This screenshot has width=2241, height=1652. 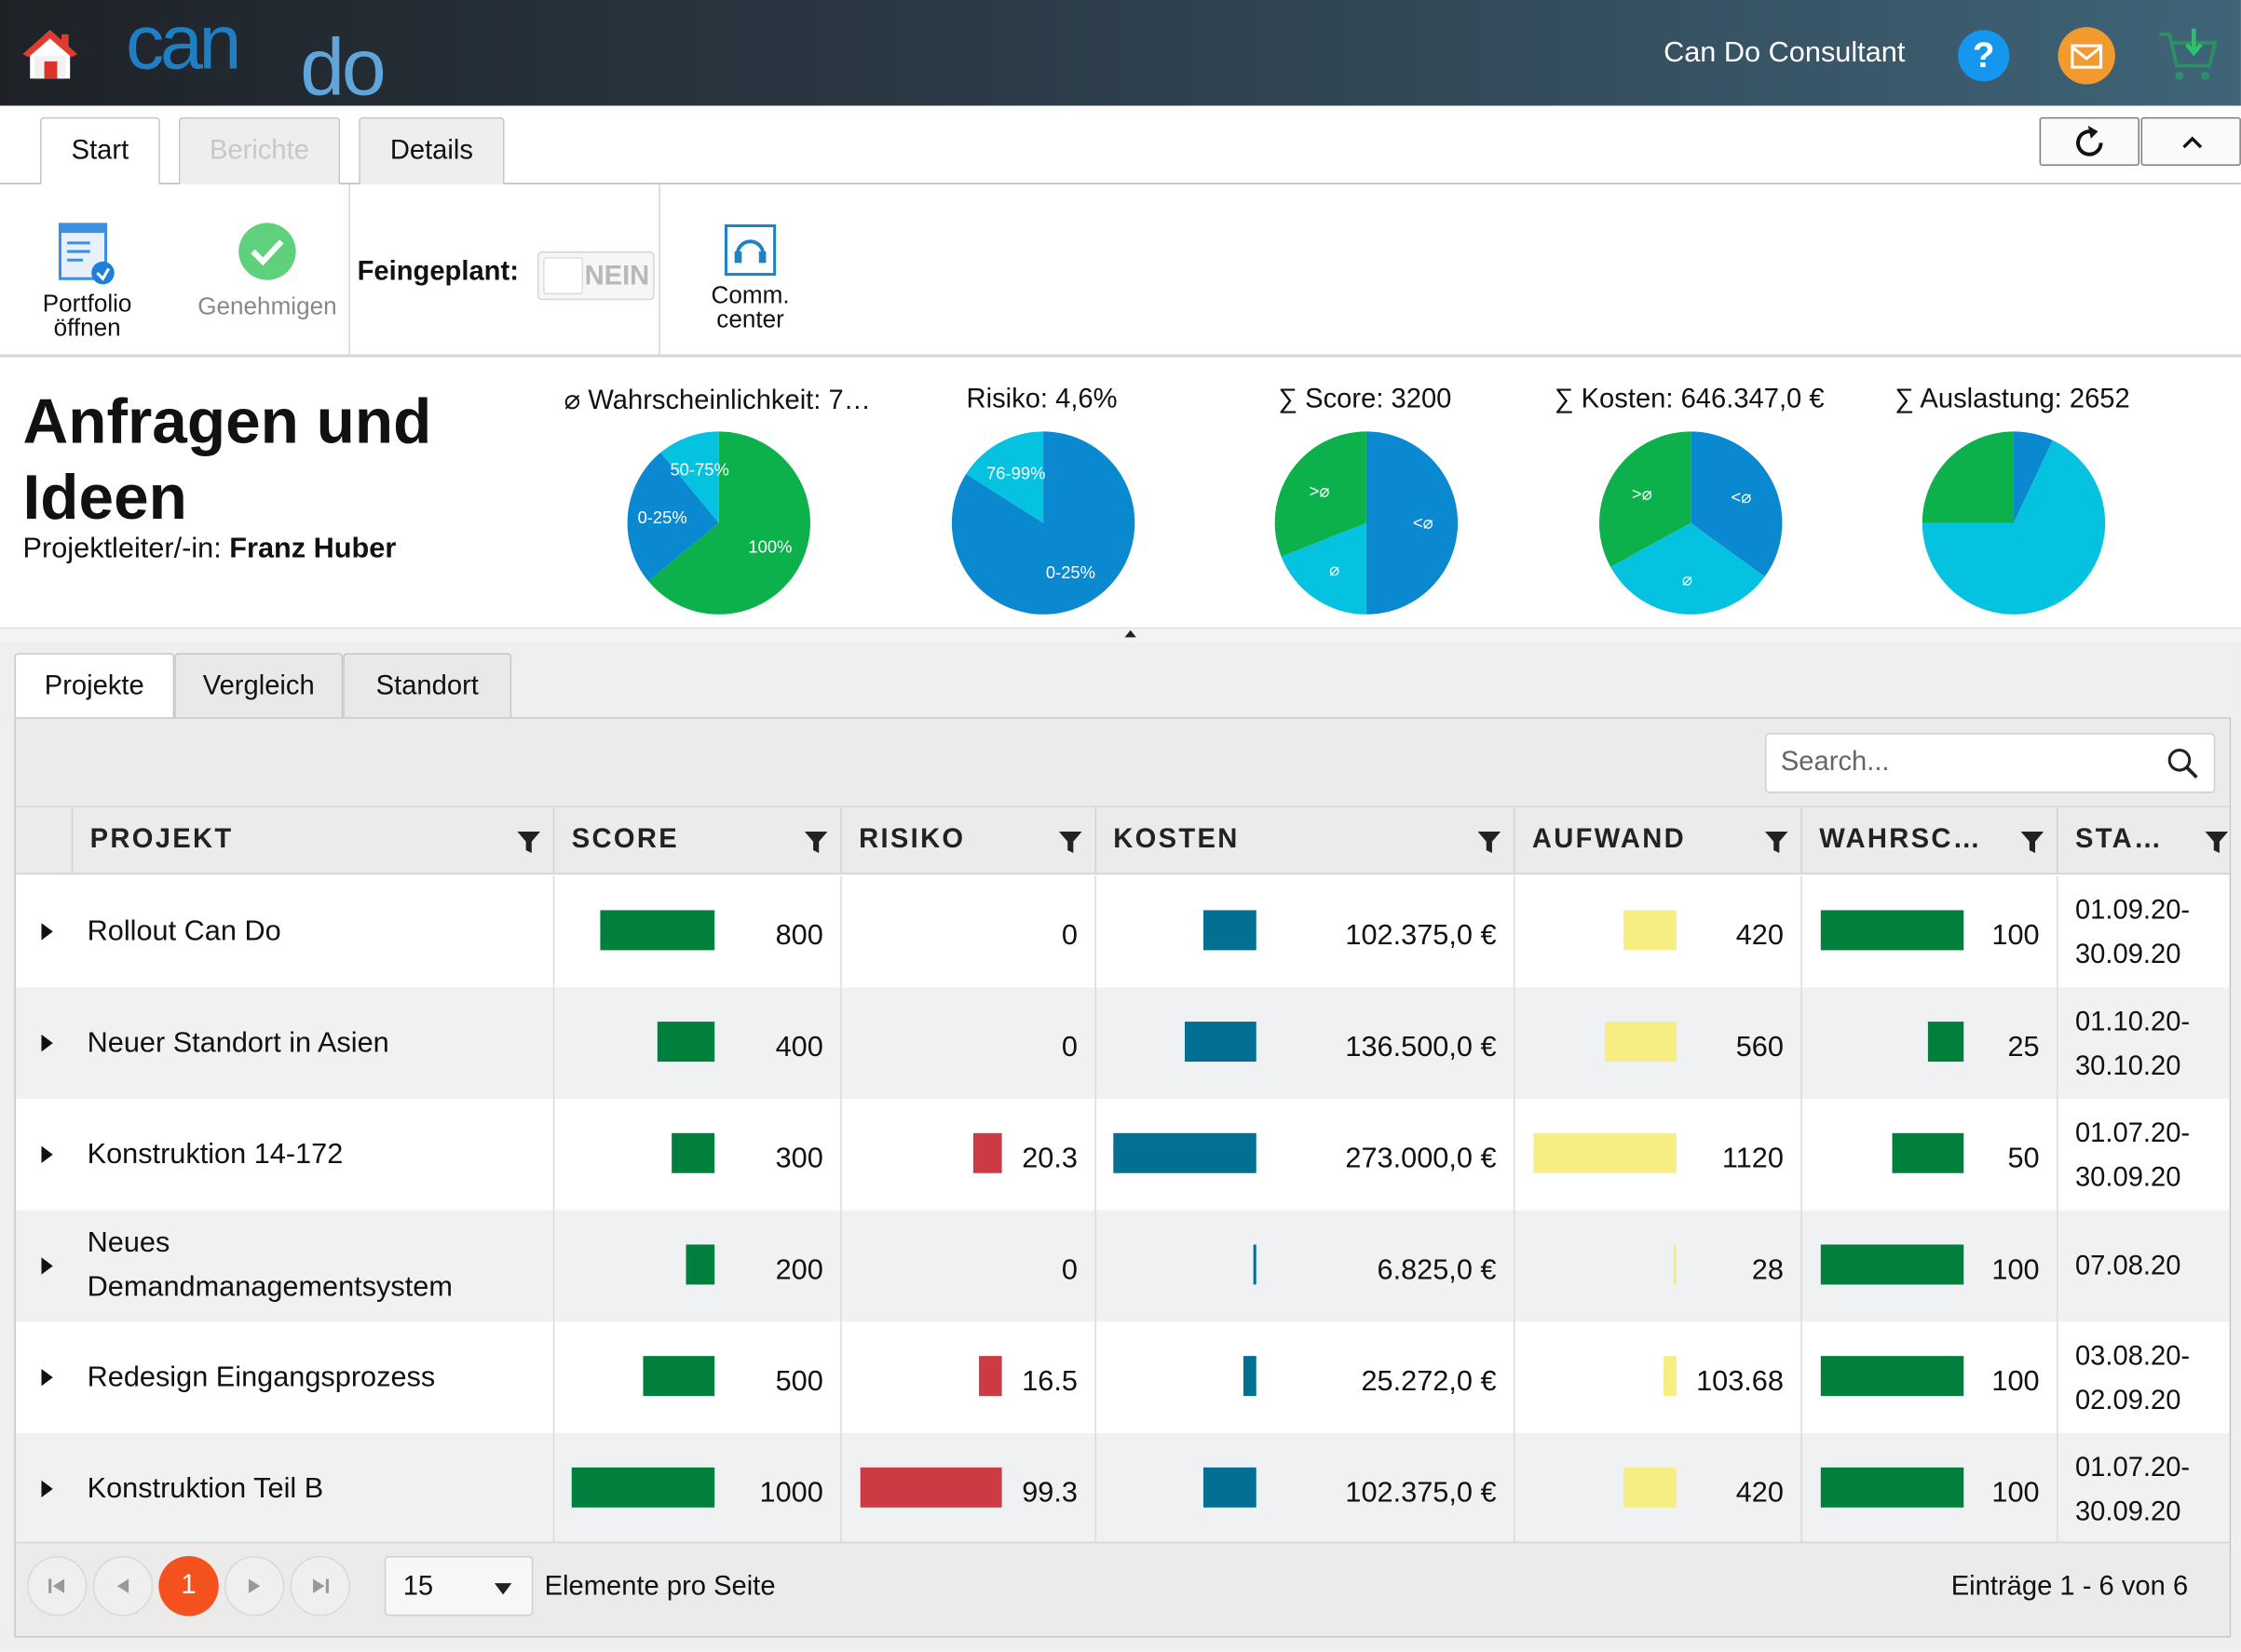 I want to click on page-size-select: 15, so click(x=459, y=1586).